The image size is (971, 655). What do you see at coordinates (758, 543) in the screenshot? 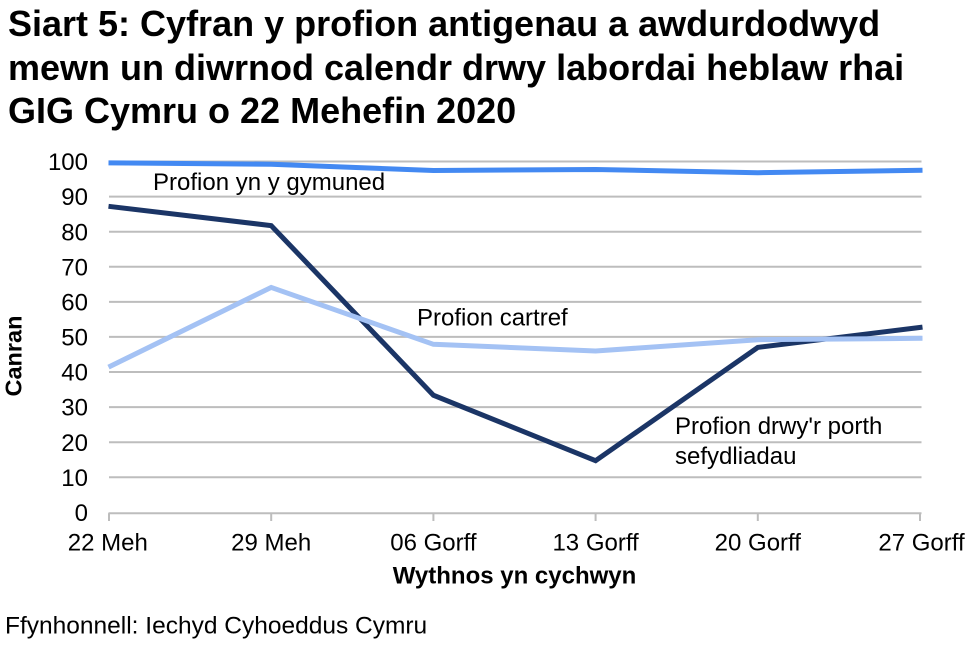
I see `svg-text: 20 Gorff` at bounding box center [758, 543].